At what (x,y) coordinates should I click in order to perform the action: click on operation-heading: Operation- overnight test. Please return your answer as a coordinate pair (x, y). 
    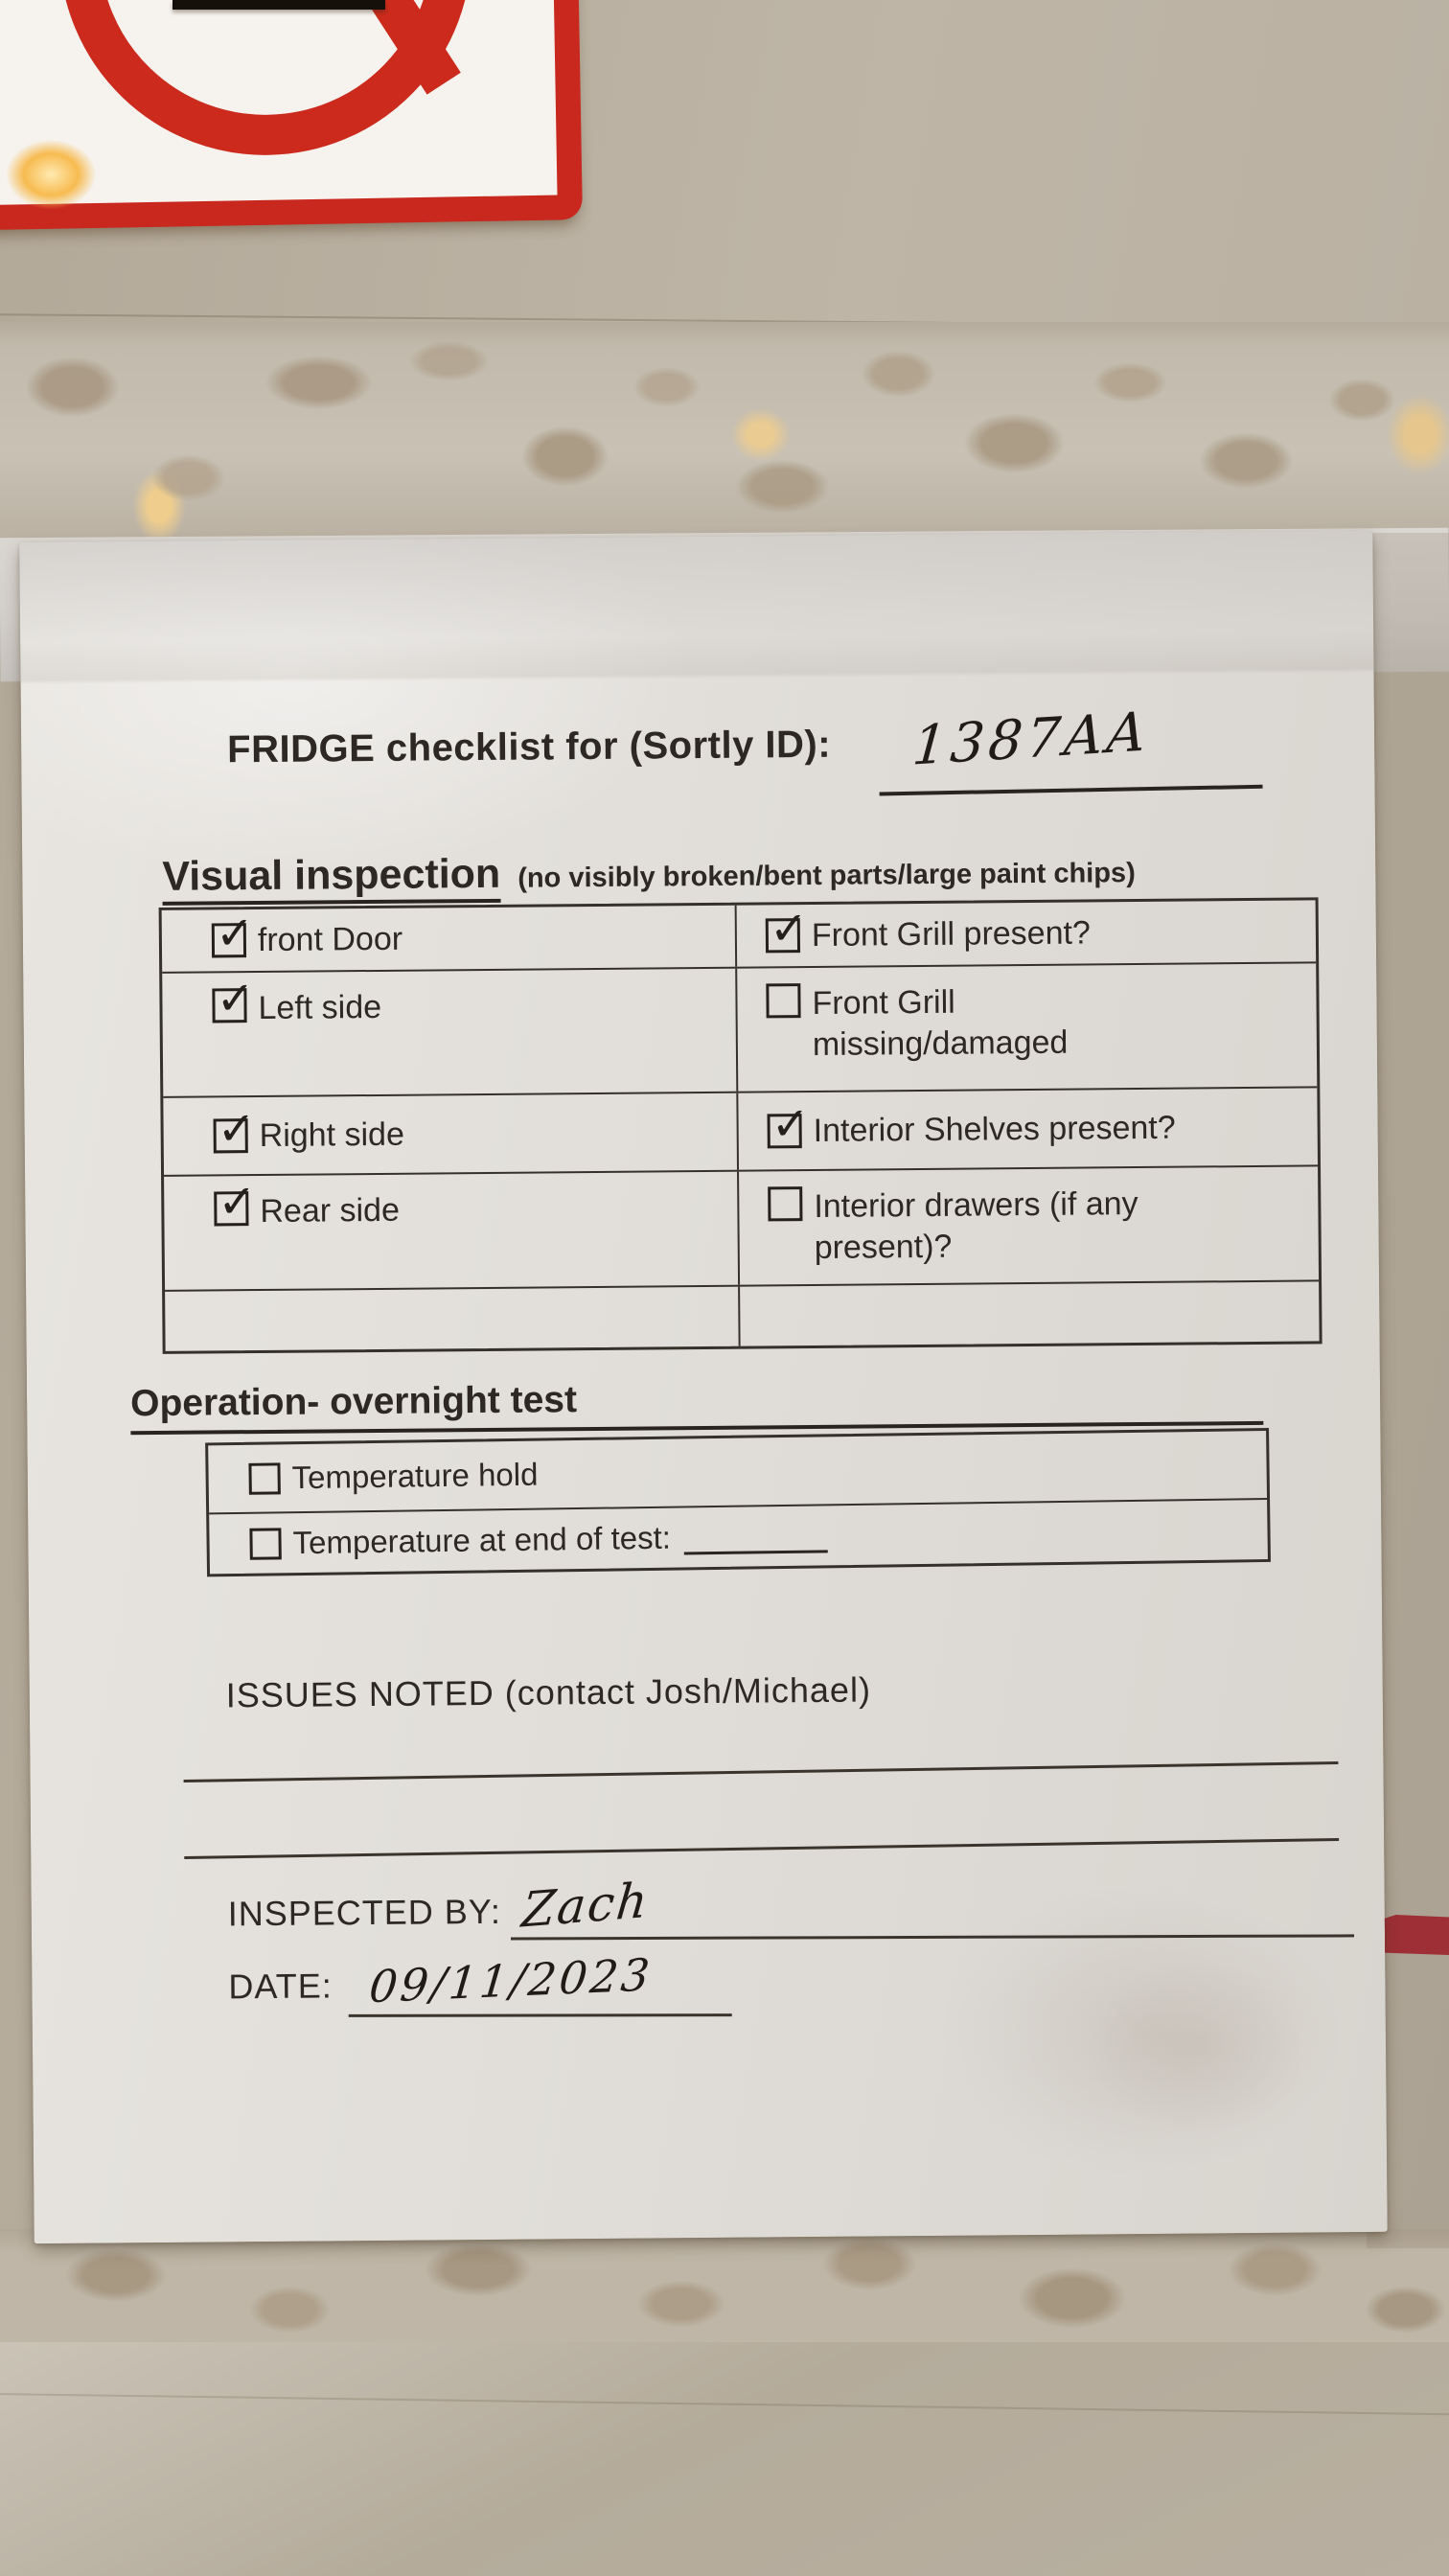
    Looking at the image, I should click on (696, 1404).